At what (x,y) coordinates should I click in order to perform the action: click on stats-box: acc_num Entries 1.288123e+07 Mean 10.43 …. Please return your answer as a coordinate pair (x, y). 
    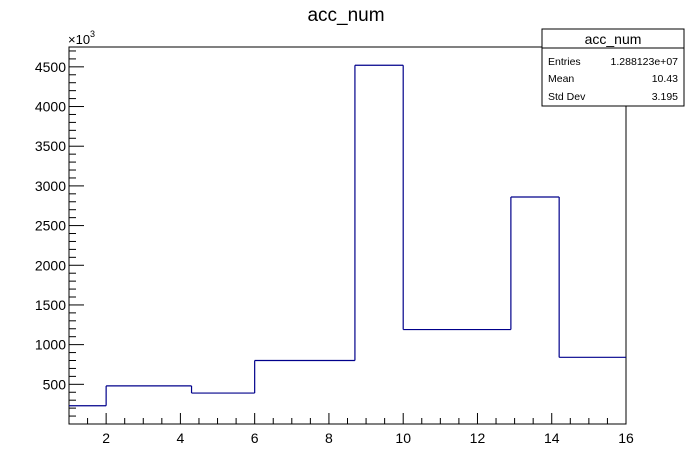
    Looking at the image, I should click on (613, 67).